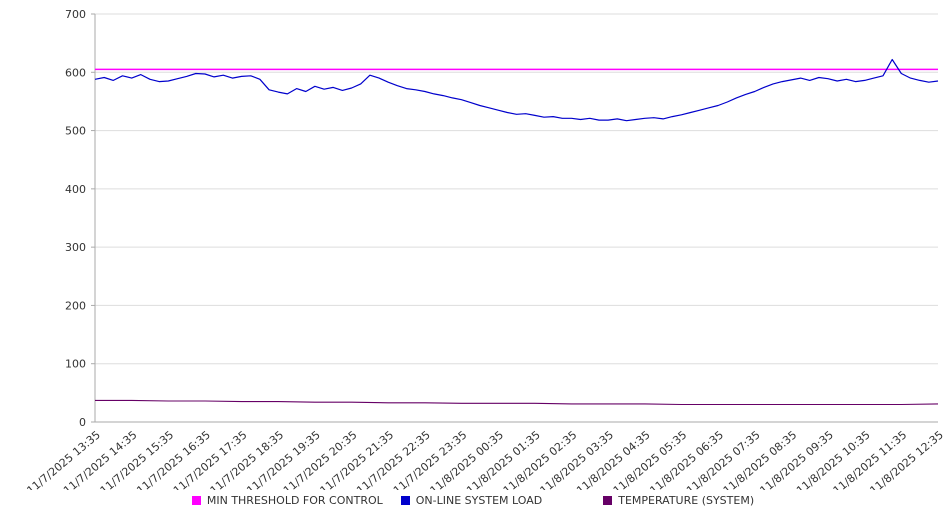  What do you see at coordinates (82, 422) in the screenshot?
I see `y-tick-label: 0` at bounding box center [82, 422].